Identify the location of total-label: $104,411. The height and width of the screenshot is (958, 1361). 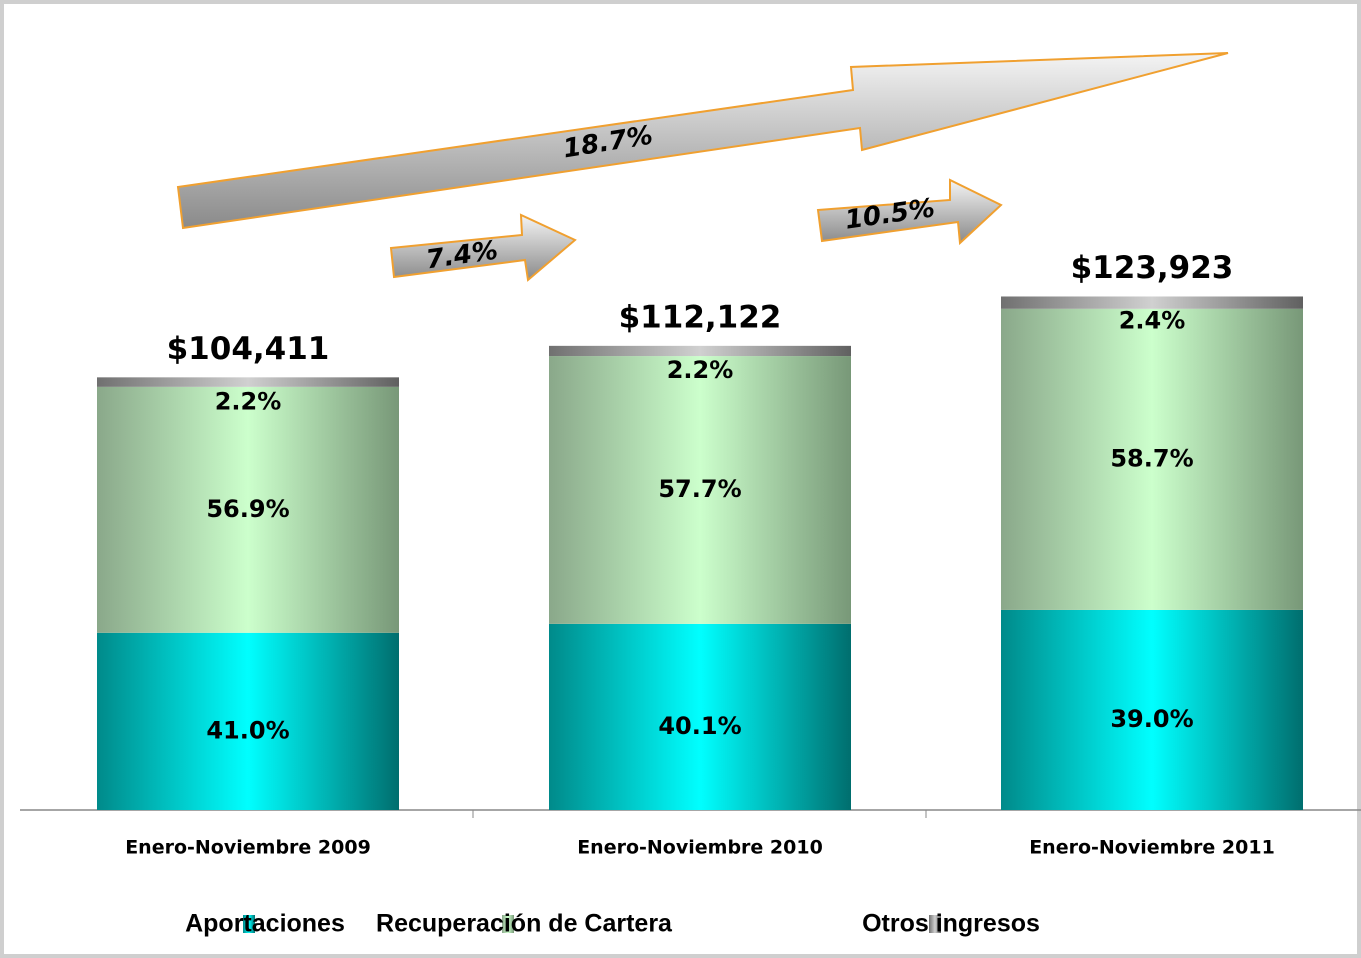
(248, 349).